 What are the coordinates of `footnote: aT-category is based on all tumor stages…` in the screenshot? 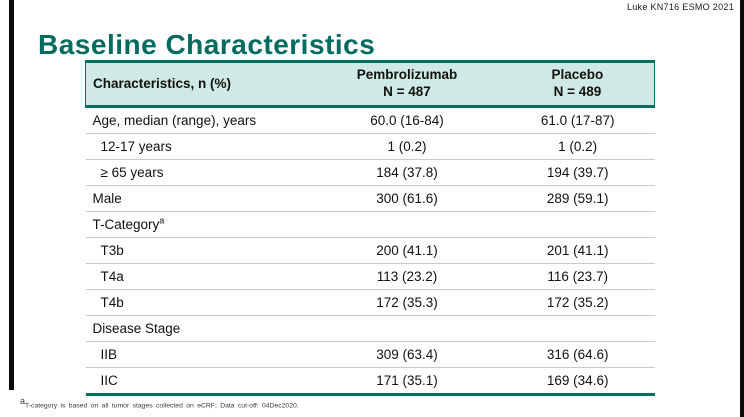 It's located at (159, 403).